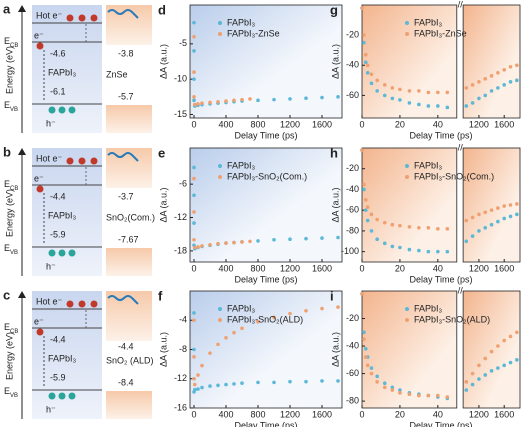 Image resolution: width=524 pixels, height=427 pixels. What do you see at coordinates (267, 176) in the screenshot?
I see `legend-label: FAPbI₃-SnO₂(Com.)` at bounding box center [267, 176].